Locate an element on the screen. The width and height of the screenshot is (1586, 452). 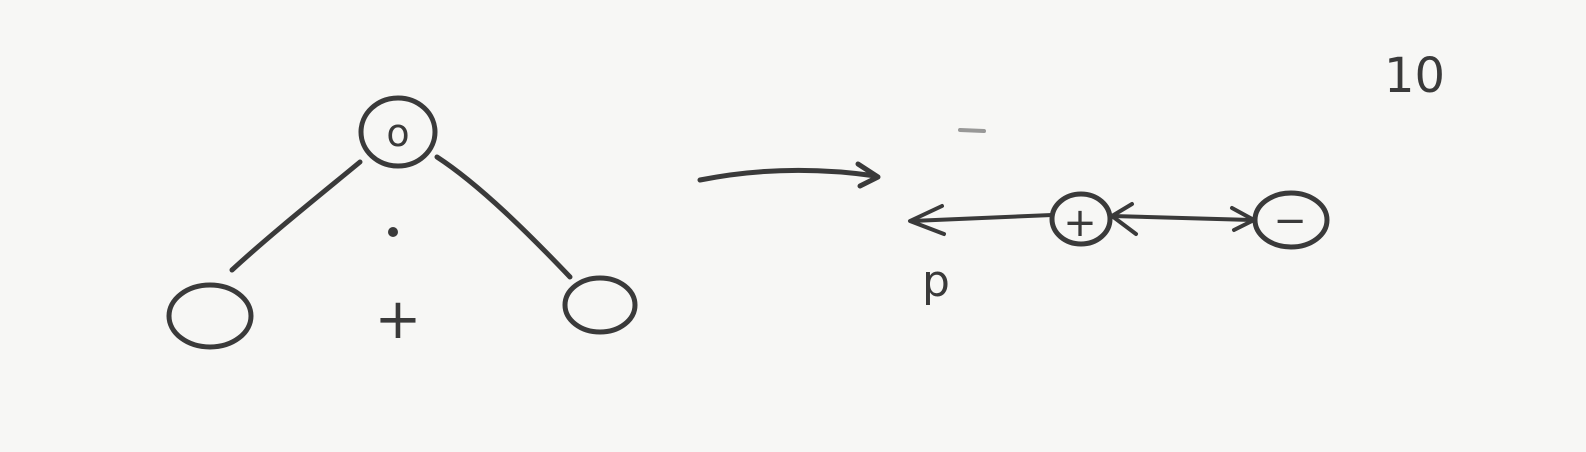
p-label: p is located at coordinates (936, 281).